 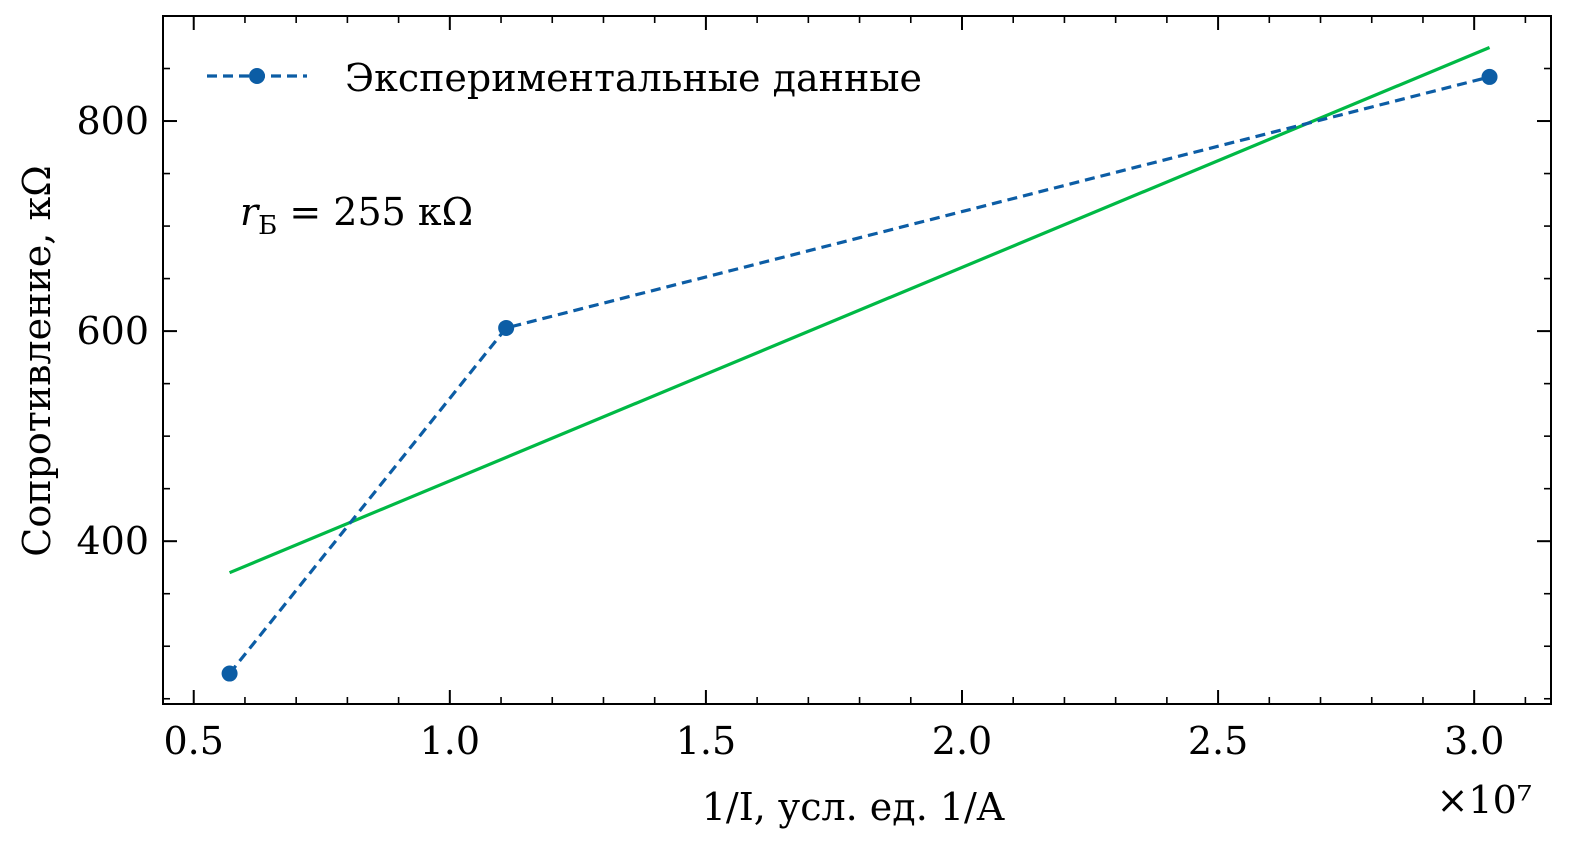 I want to click on annotation-symbol: r, so click(x=250, y=212).